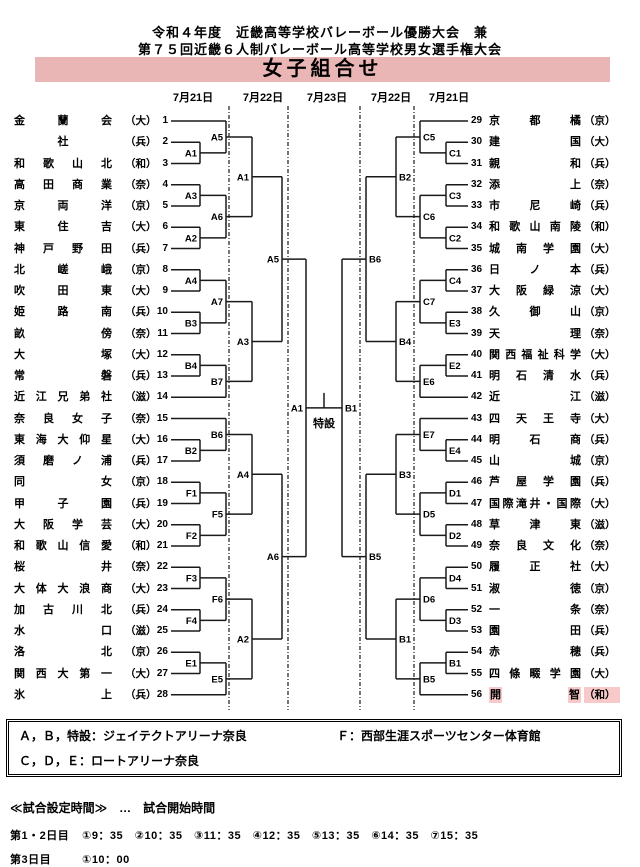 The height and width of the screenshot is (867, 640). I want to click on match-label: A6, so click(217, 217).